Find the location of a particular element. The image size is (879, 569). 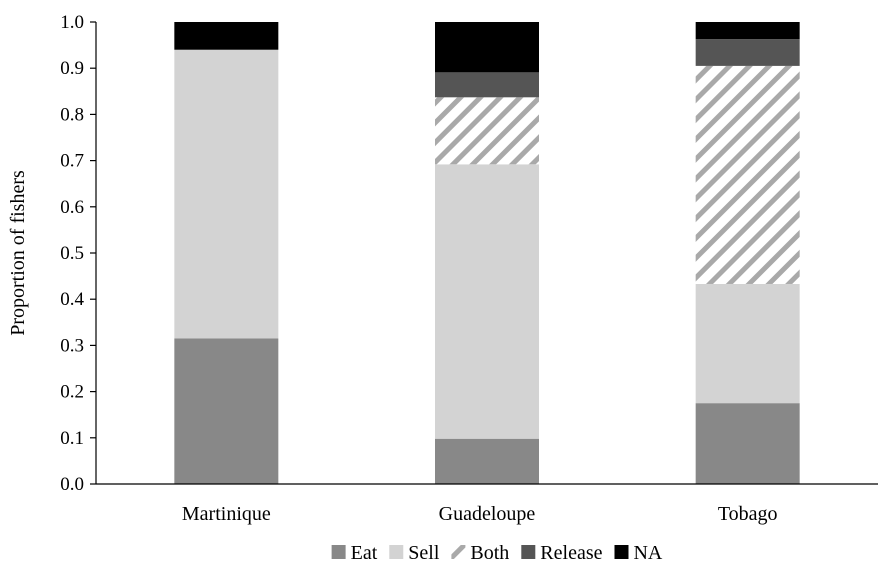

legend-label: Eat is located at coordinates (364, 553).